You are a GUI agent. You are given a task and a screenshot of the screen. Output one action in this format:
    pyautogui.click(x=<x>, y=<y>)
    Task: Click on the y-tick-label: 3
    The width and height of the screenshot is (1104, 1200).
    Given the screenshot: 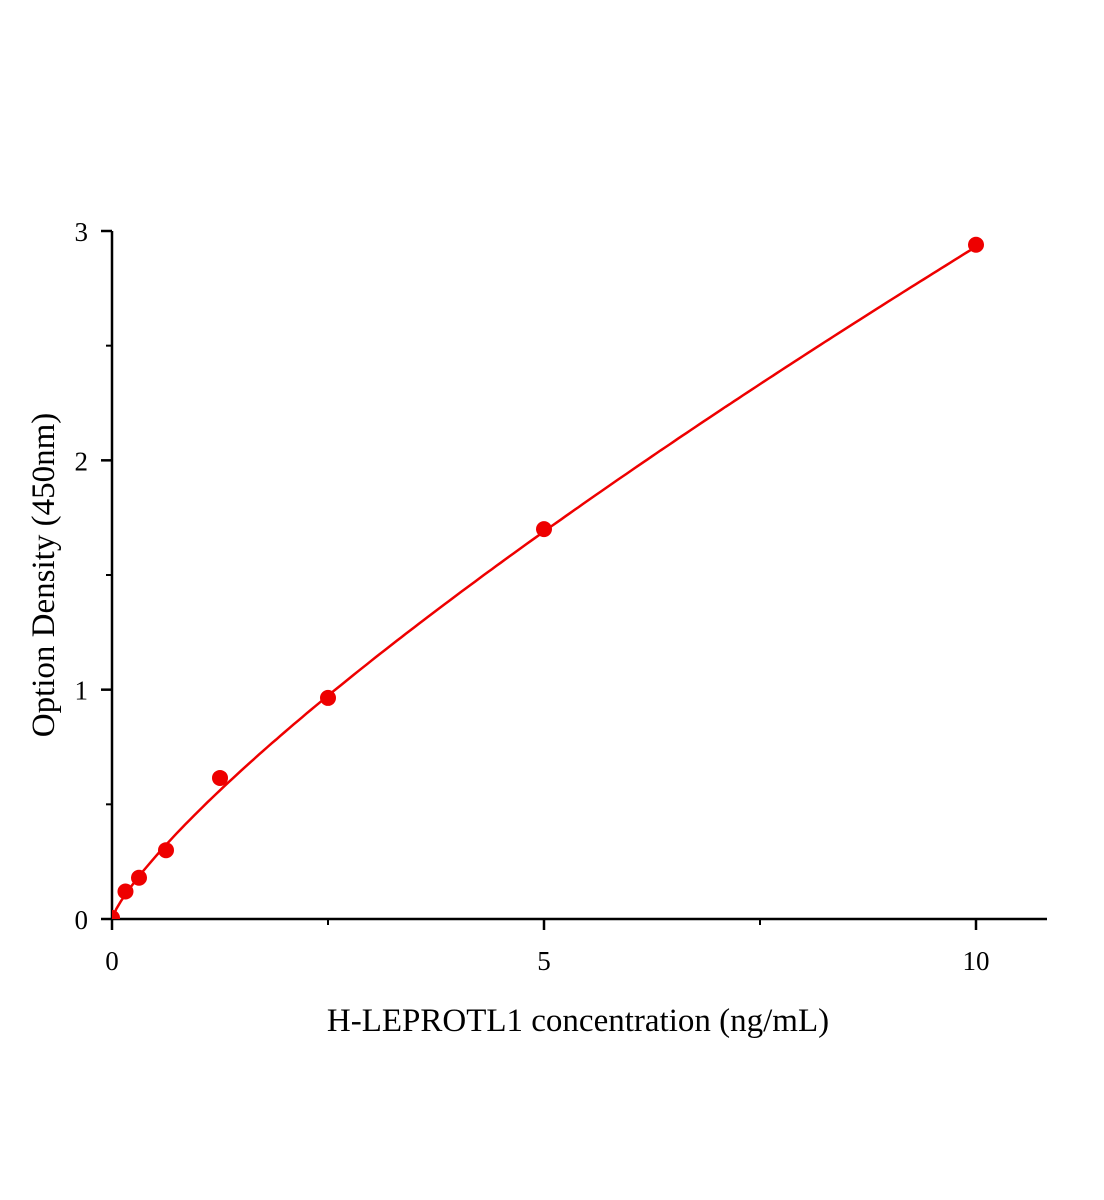 What is the action you would take?
    pyautogui.click(x=82, y=232)
    